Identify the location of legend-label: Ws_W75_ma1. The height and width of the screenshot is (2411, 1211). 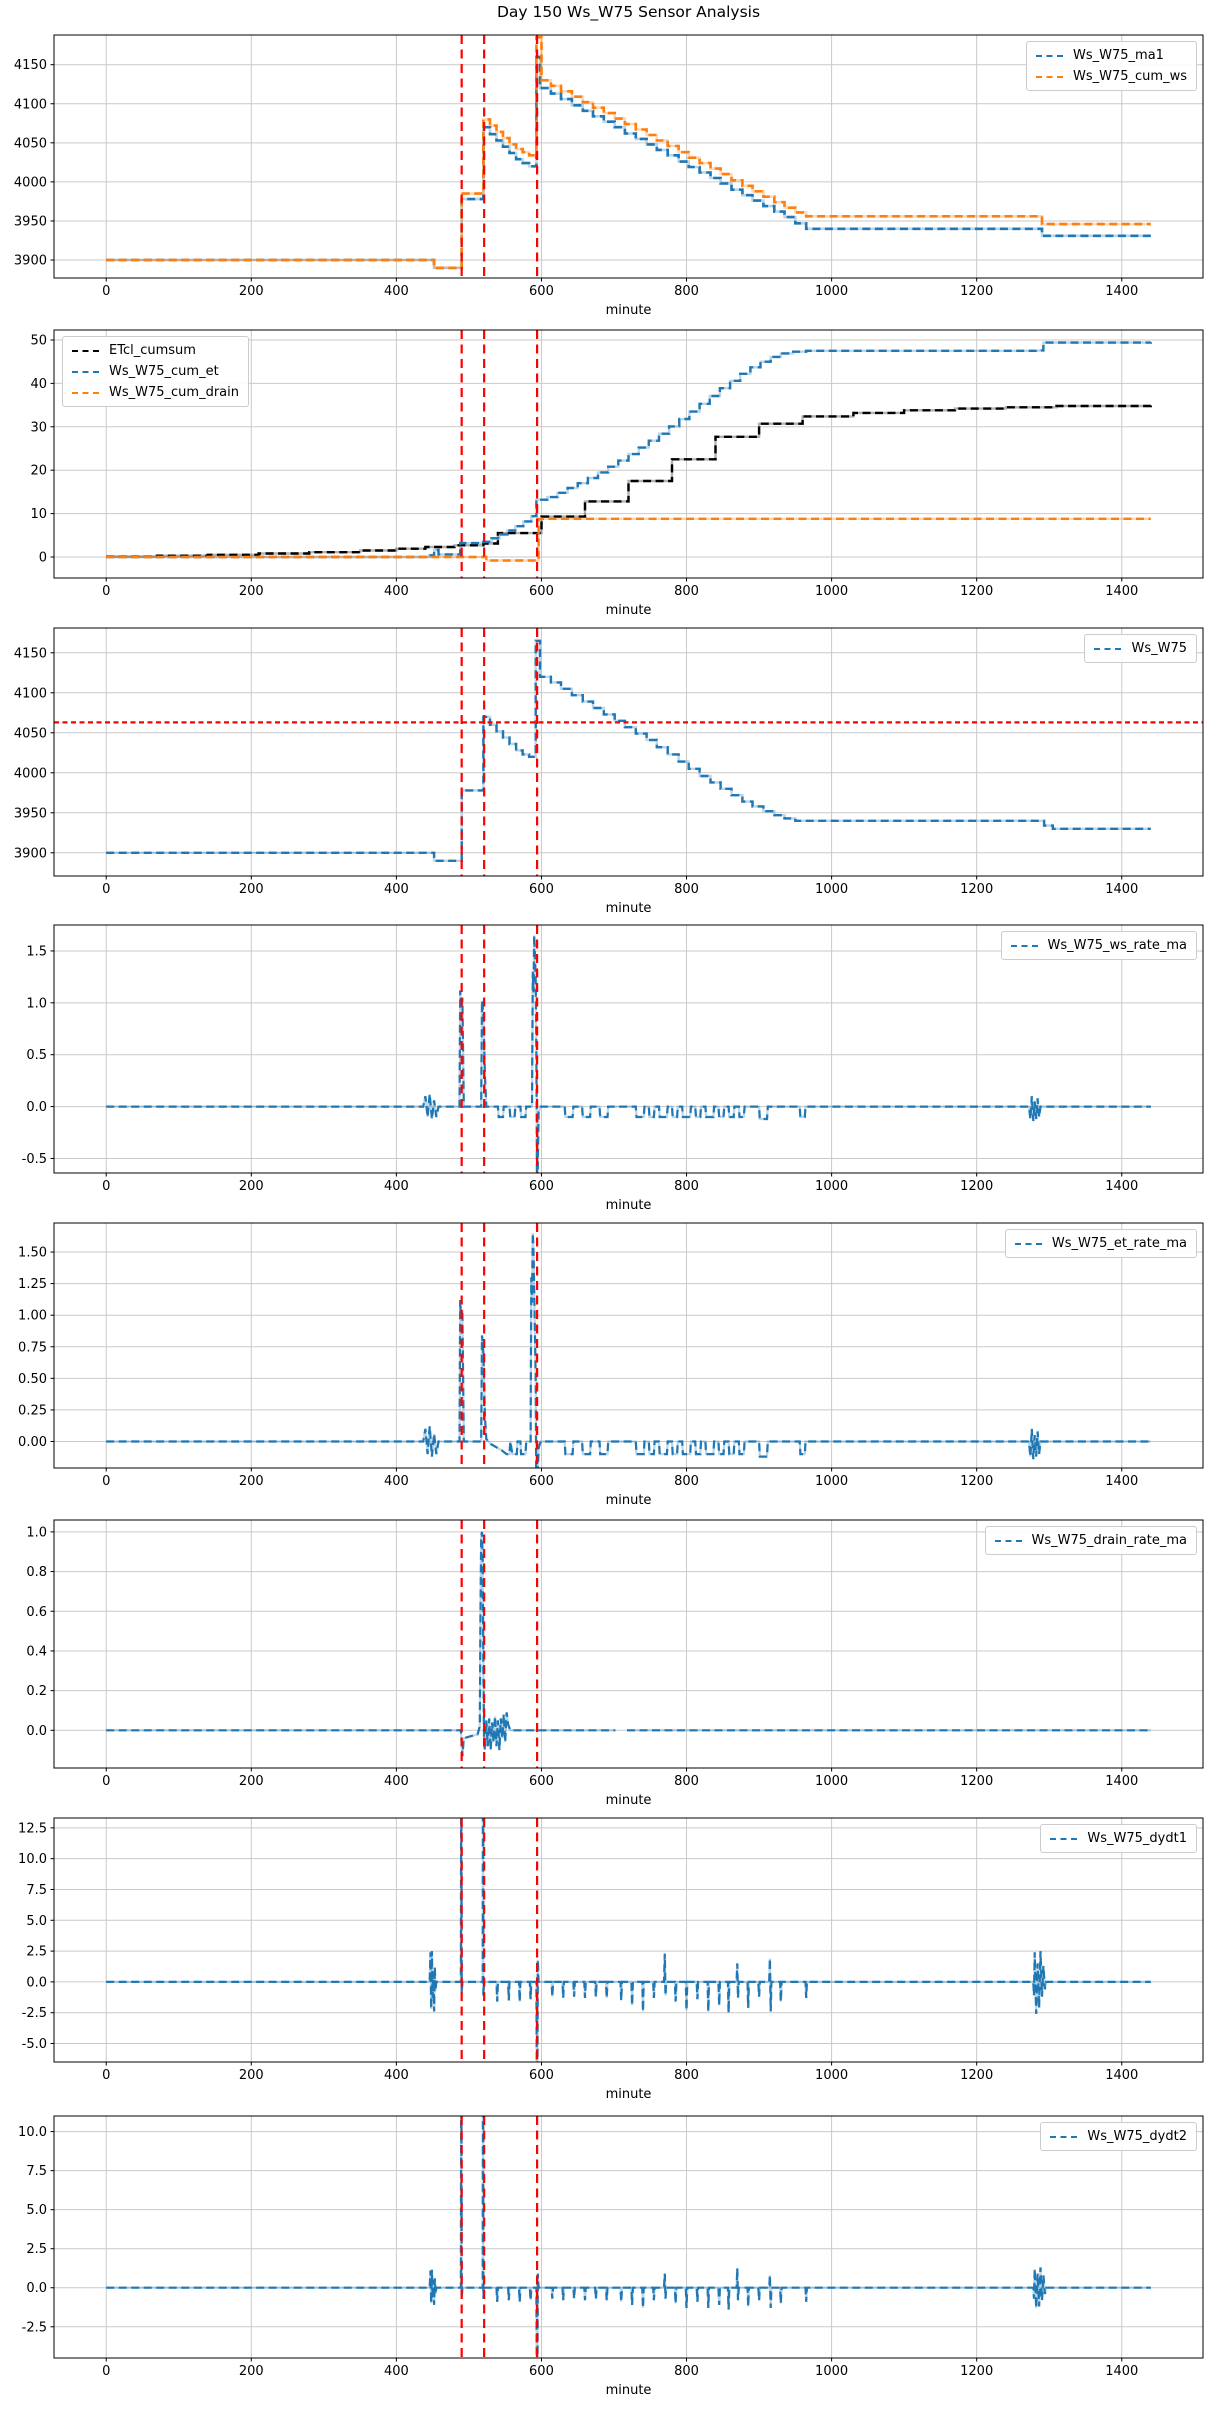
(1118, 55).